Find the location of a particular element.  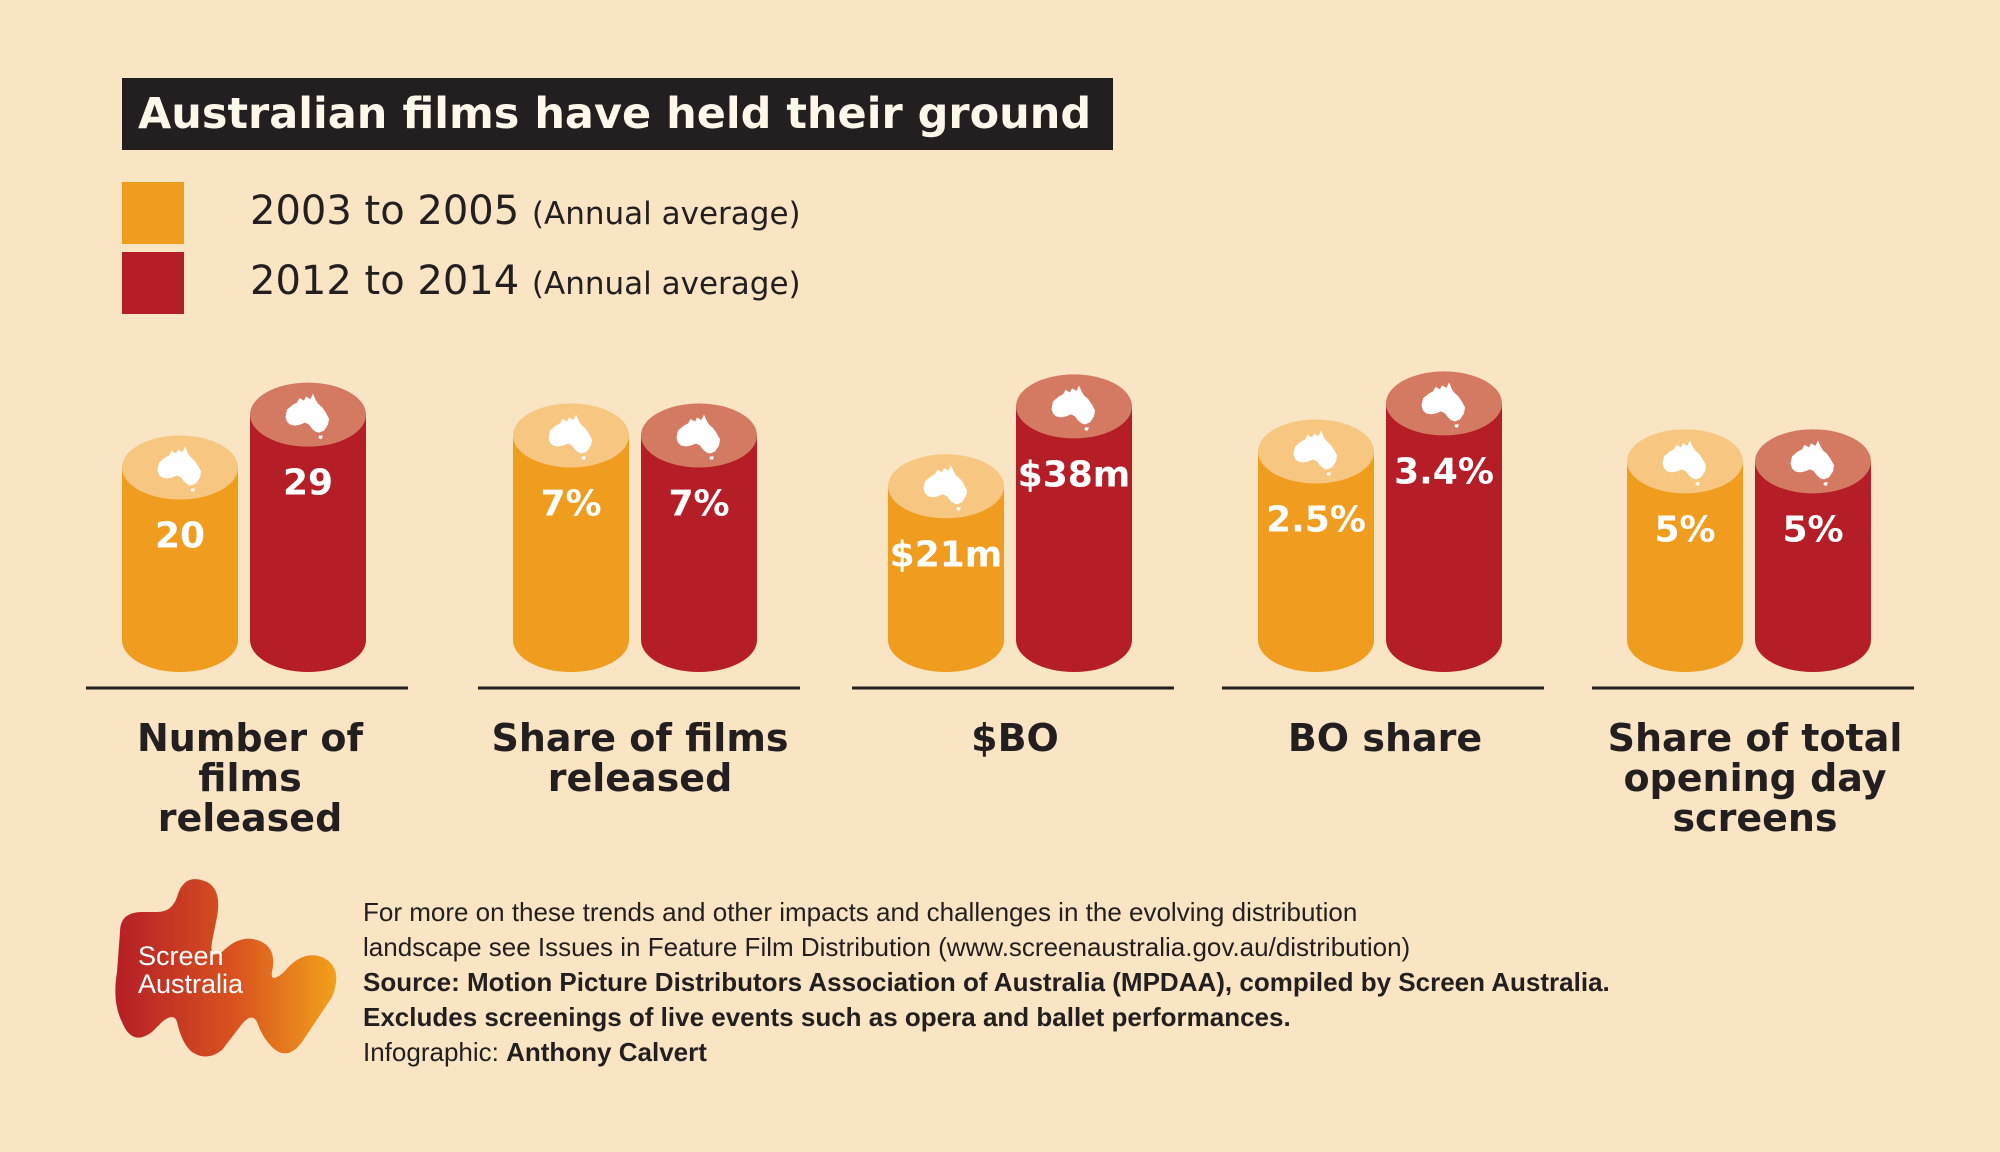

category-label-bo-share: BO share is located at coordinates (1385, 738).